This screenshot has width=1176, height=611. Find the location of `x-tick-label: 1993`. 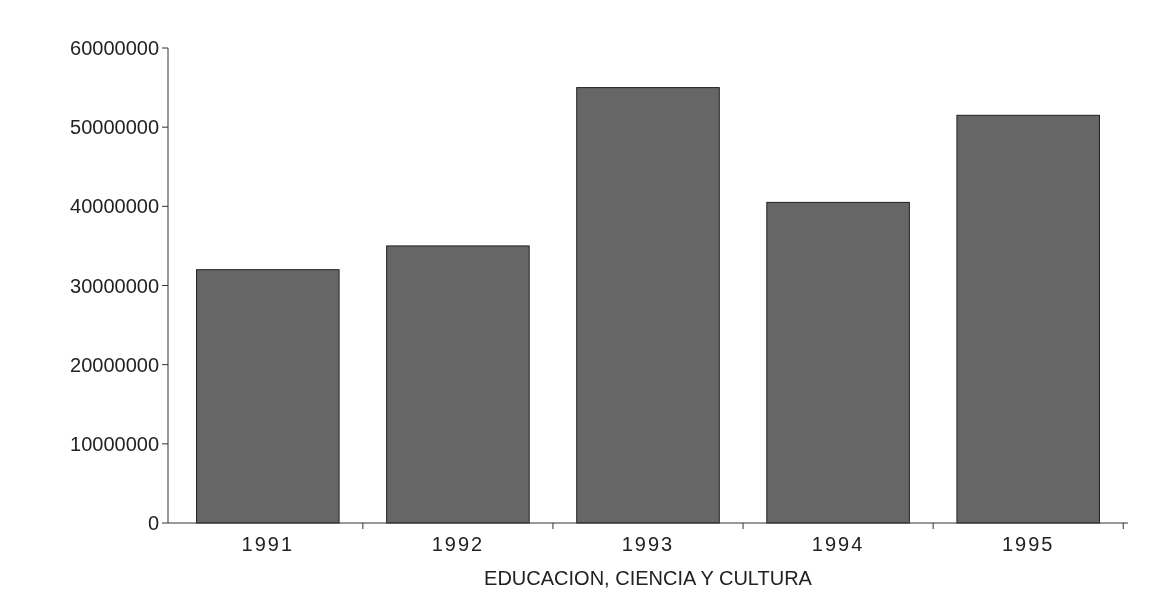

x-tick-label: 1993 is located at coordinates (648, 544).